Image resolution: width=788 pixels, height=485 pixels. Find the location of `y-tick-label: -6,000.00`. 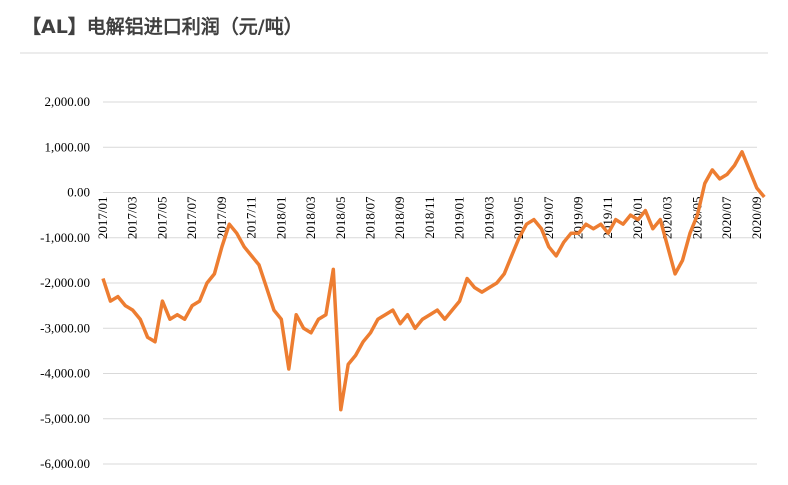

y-tick-label: -6,000.00 is located at coordinates (65, 463).